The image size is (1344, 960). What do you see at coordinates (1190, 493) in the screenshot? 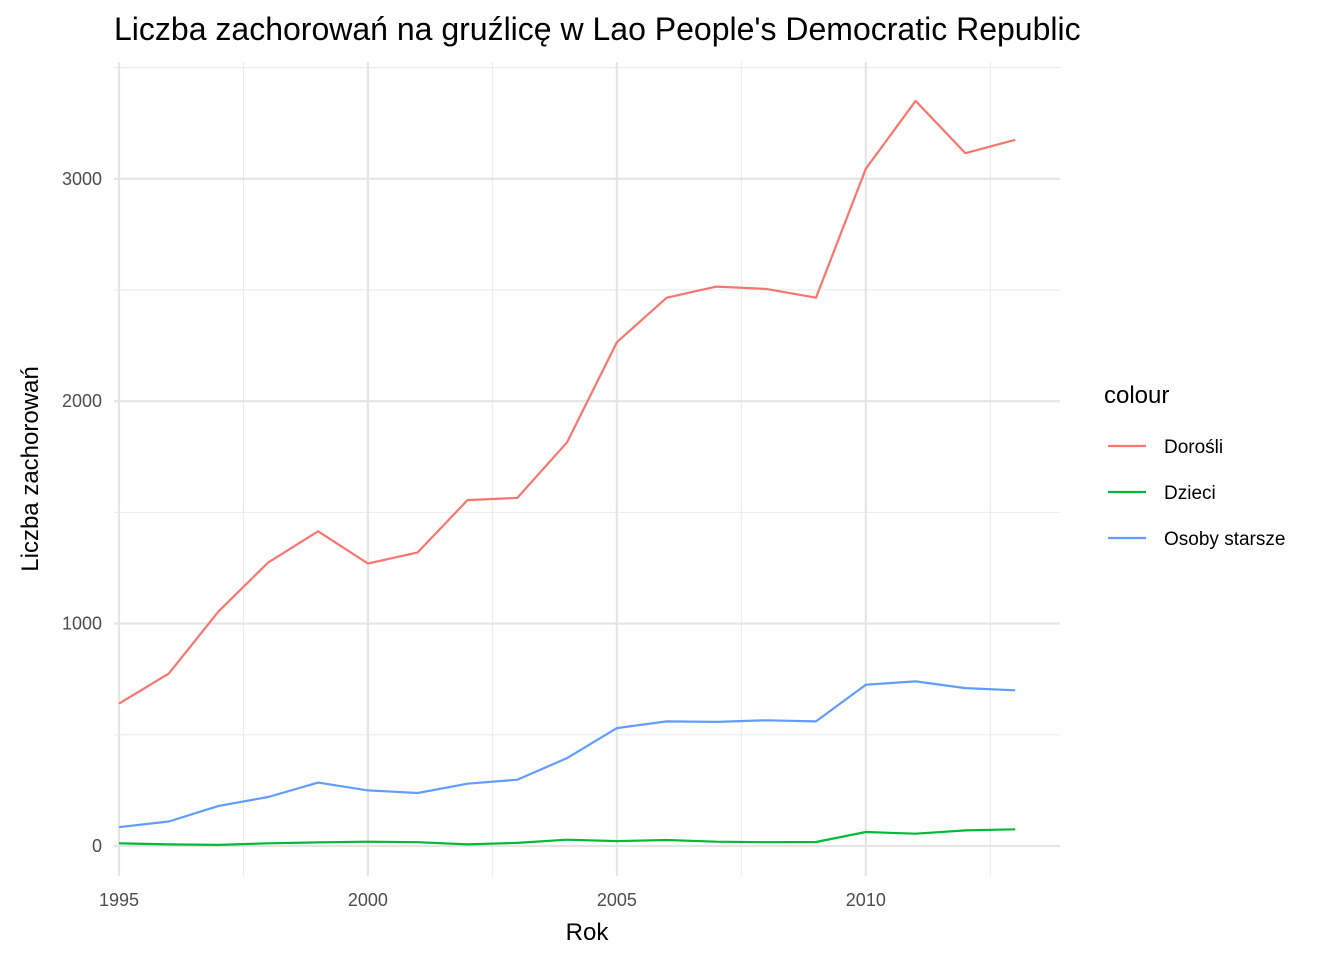
I see `legend-label: Dzieci` at bounding box center [1190, 493].